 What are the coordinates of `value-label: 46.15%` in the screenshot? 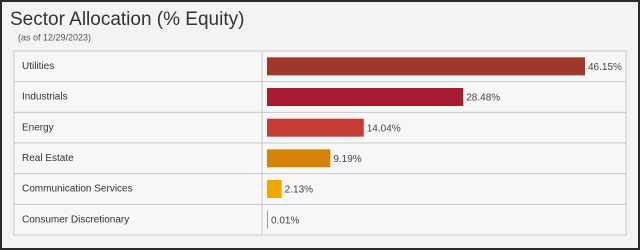 It's located at (605, 67).